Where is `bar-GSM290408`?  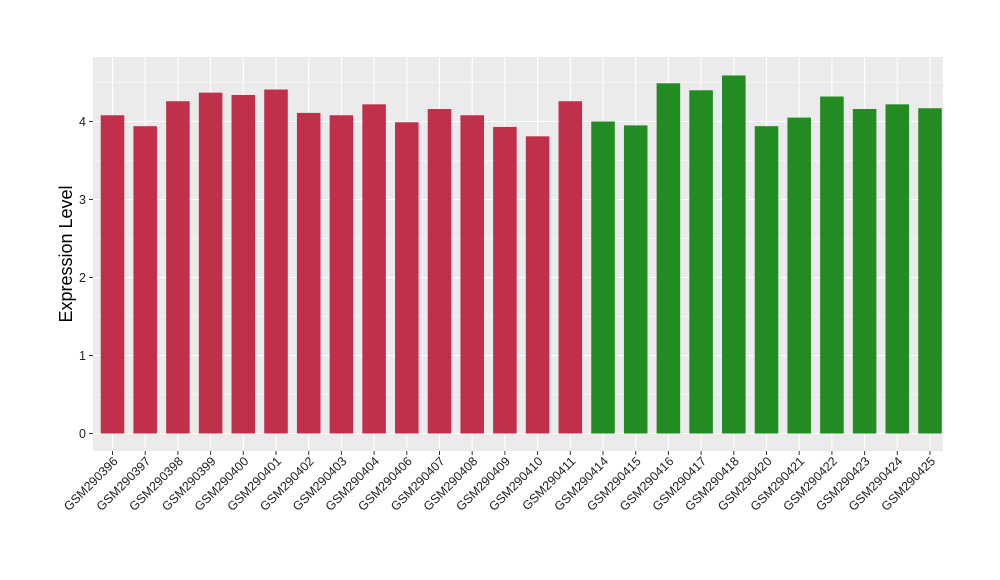
bar-GSM290408 is located at coordinates (472, 274).